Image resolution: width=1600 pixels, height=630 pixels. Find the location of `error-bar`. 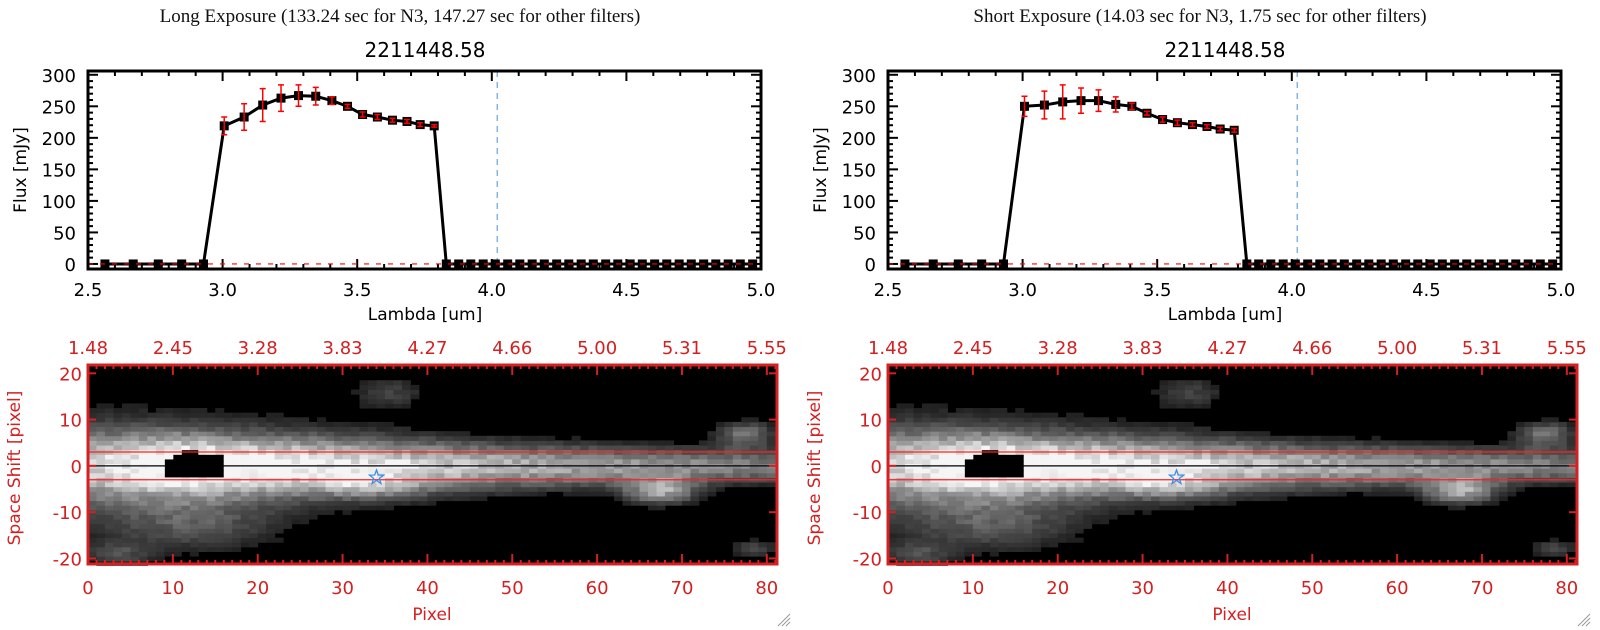

error-bar is located at coordinates (1062, 102).